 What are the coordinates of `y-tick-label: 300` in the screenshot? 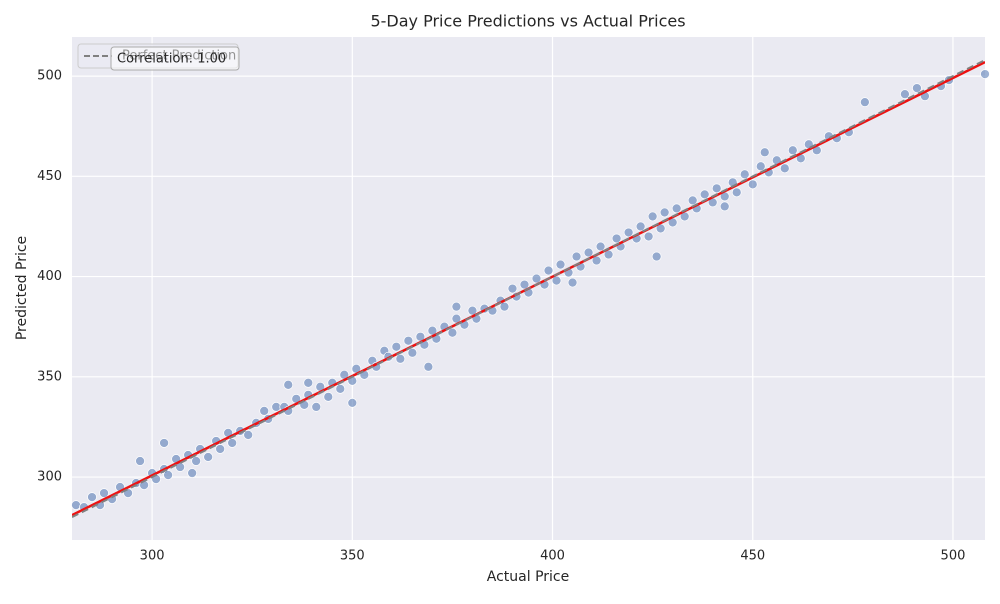 It's located at (49, 477).